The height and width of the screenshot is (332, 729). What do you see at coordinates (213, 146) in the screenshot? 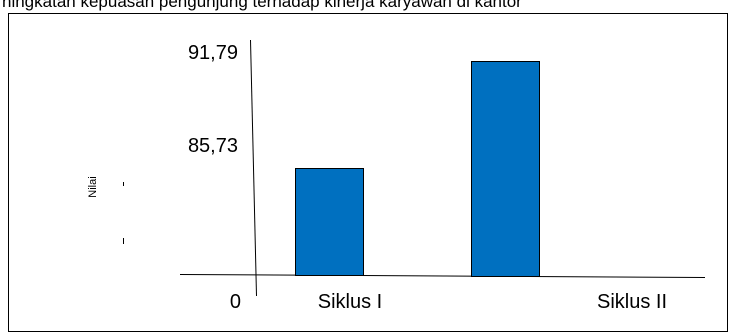
I see `y-tick-label: 85,73` at bounding box center [213, 146].